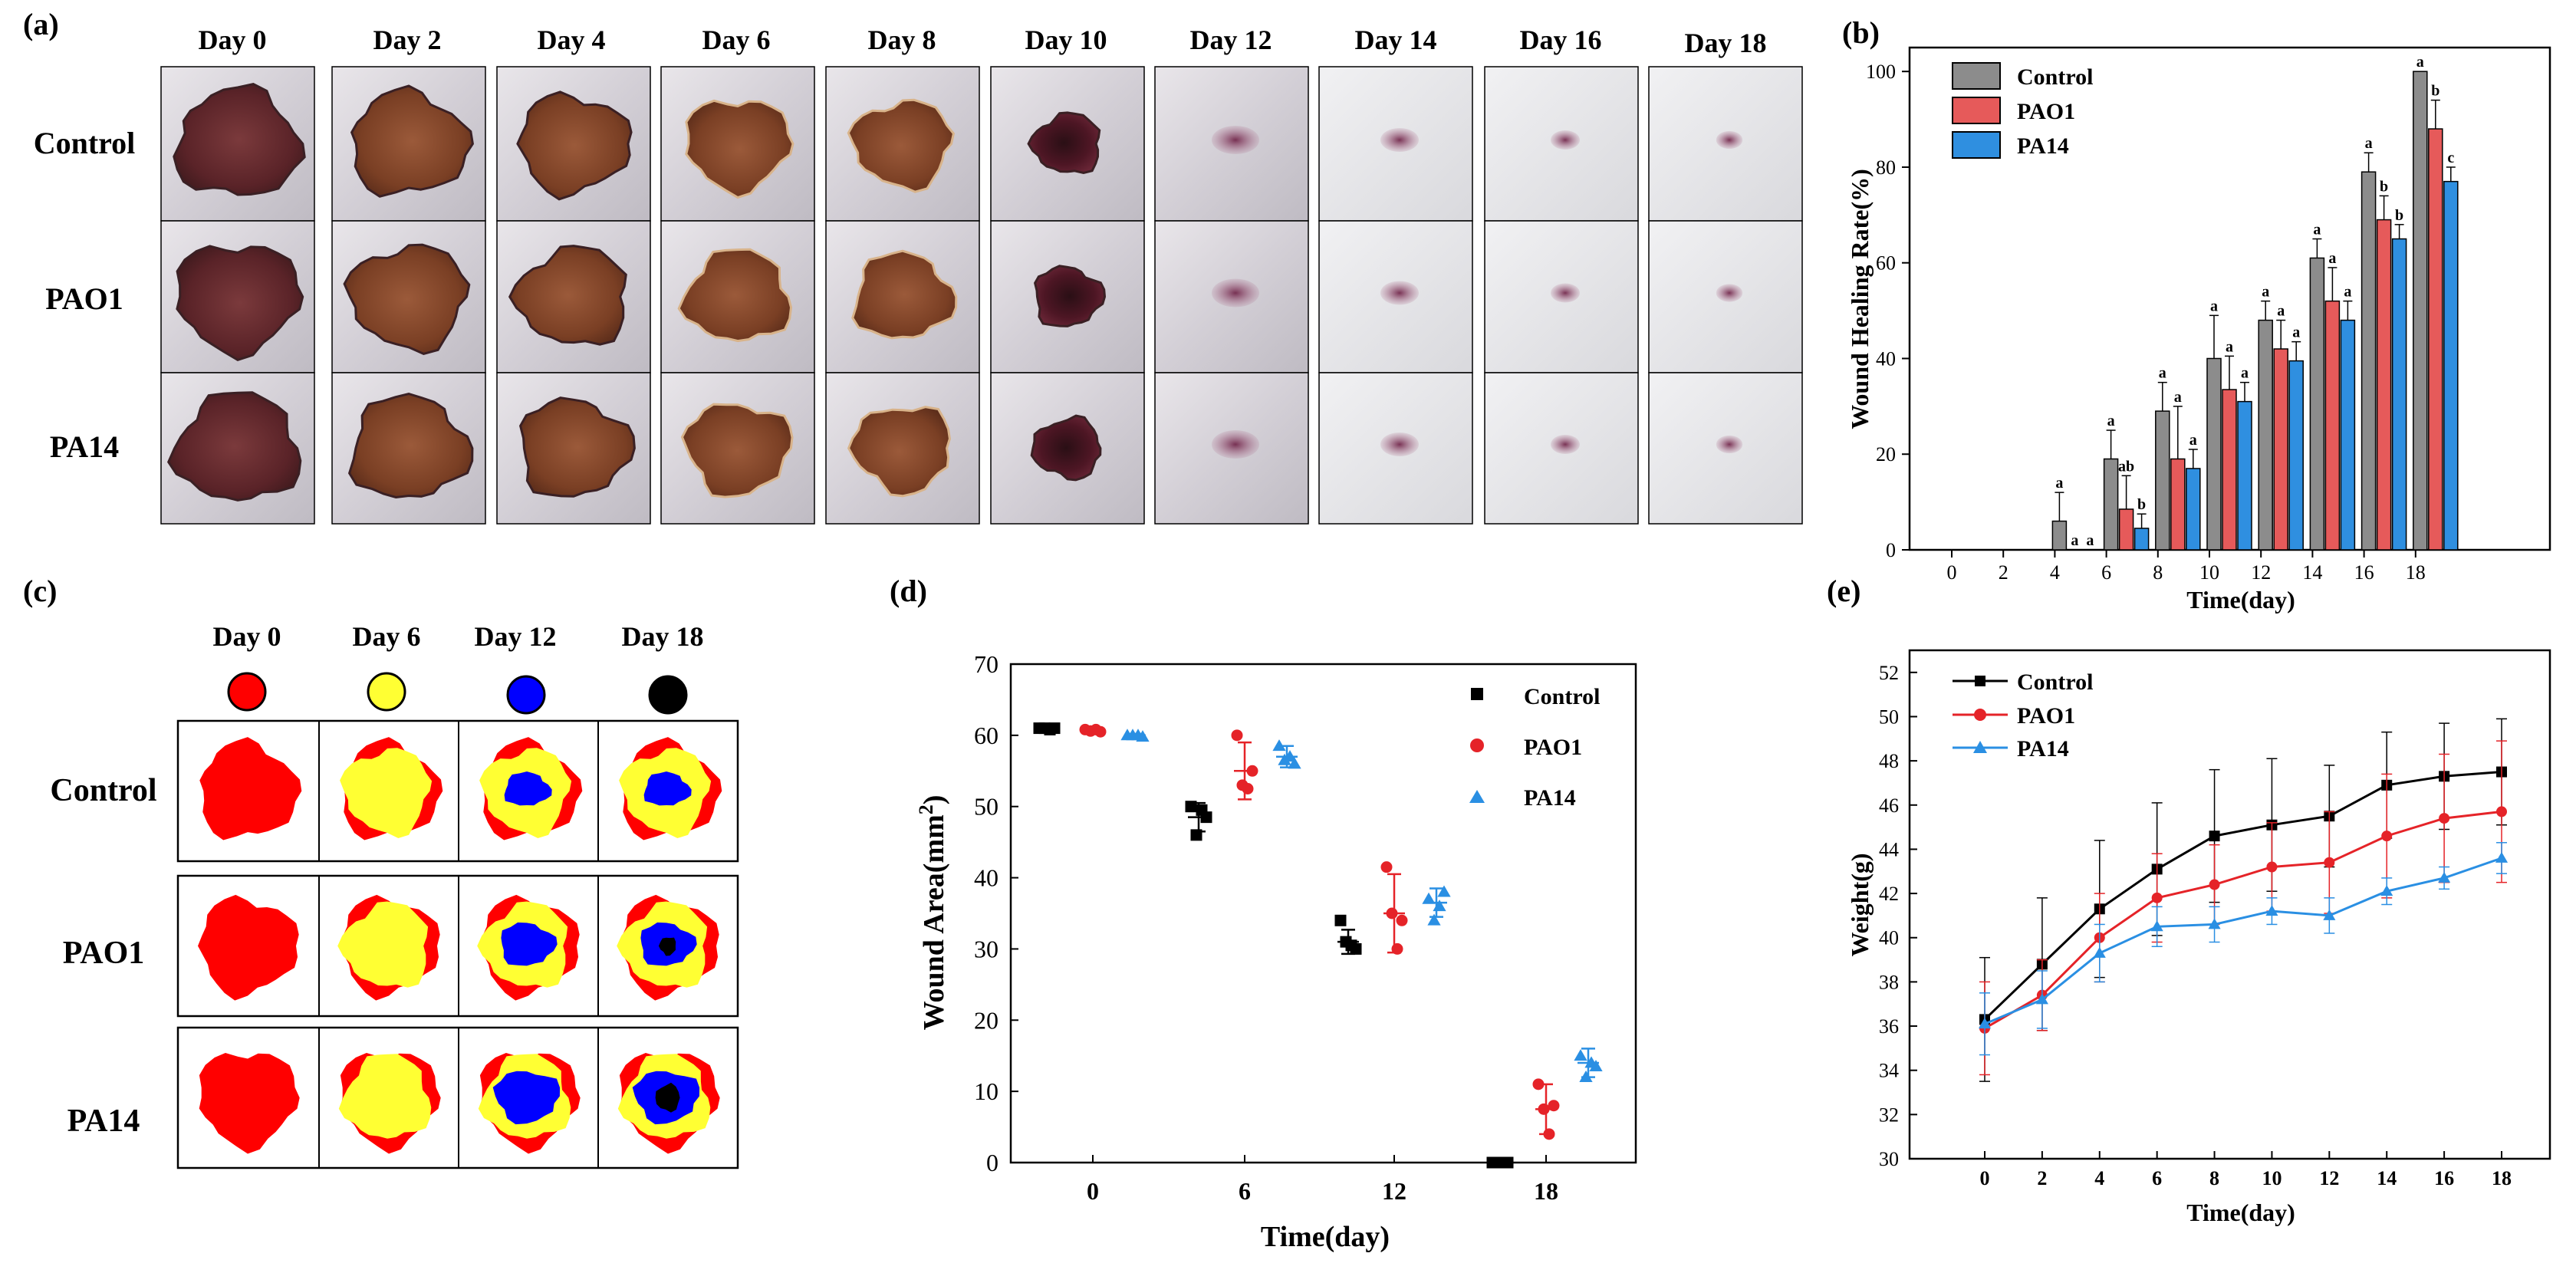  Describe the element at coordinates (1318, 945) in the screenshot. I see `scatter-points` at that location.